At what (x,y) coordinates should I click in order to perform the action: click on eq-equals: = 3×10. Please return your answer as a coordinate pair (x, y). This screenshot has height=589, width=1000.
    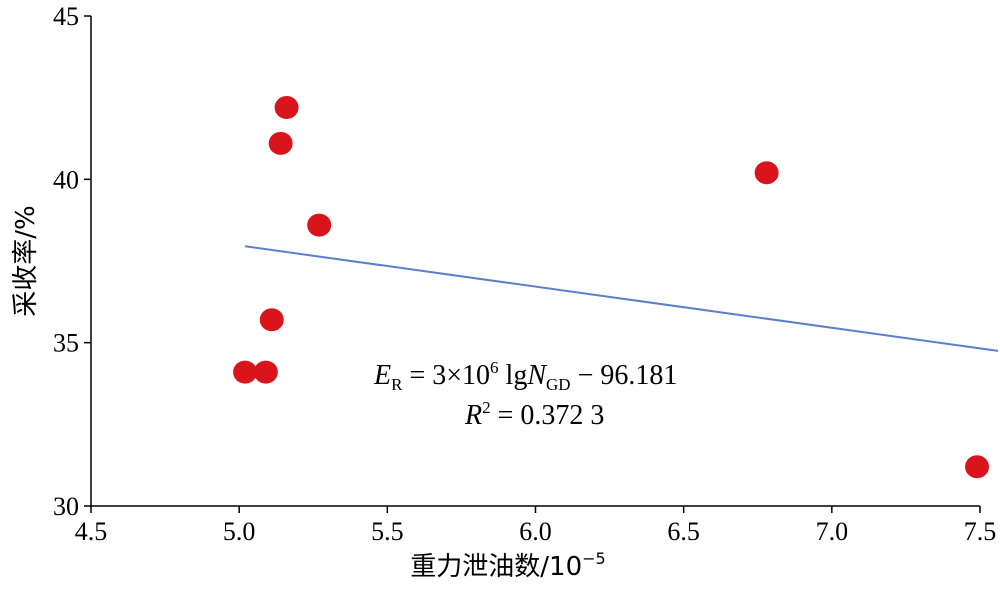
    Looking at the image, I should click on (446, 375).